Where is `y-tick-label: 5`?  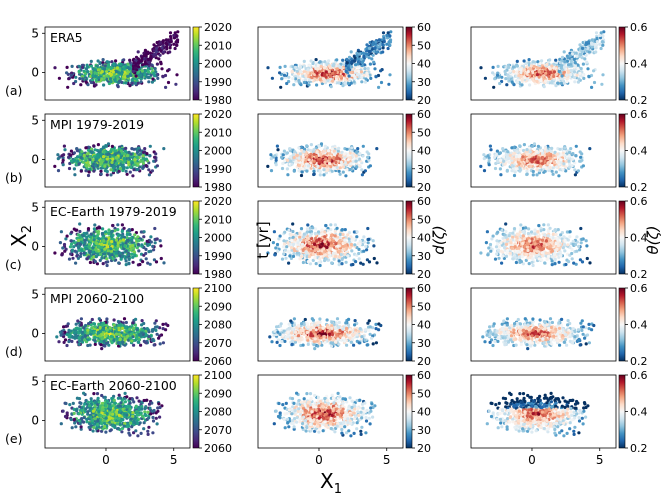 y-tick-label: 5 is located at coordinates (35, 33).